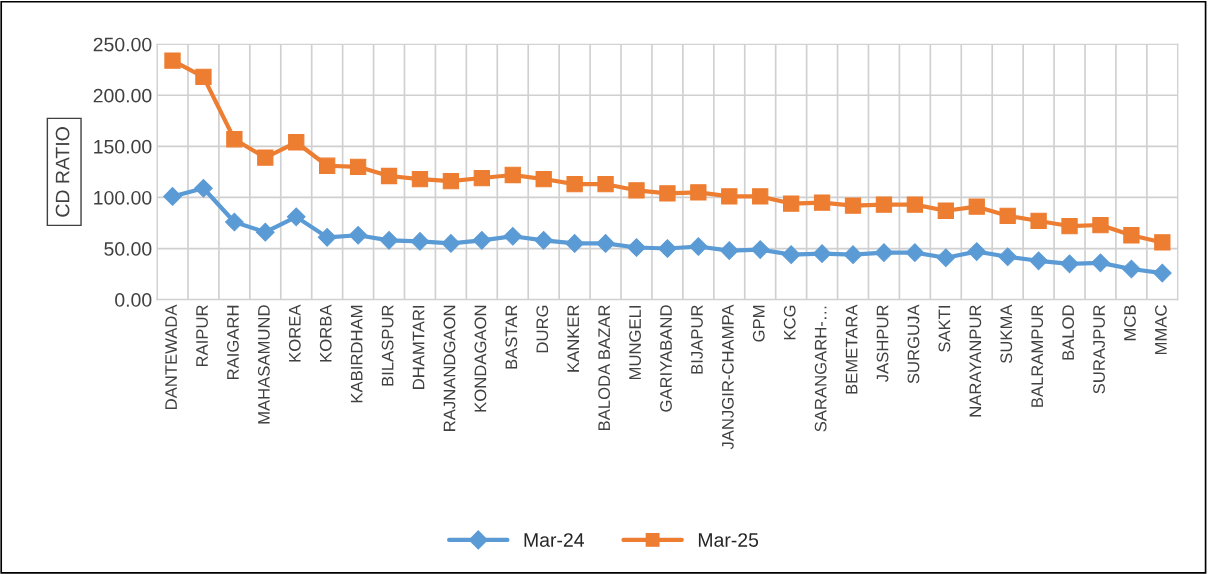 Image resolution: width=1208 pixels, height=574 pixels. What do you see at coordinates (1099, 349) in the screenshot?
I see `x-tick-label: SURAJPUR` at bounding box center [1099, 349].